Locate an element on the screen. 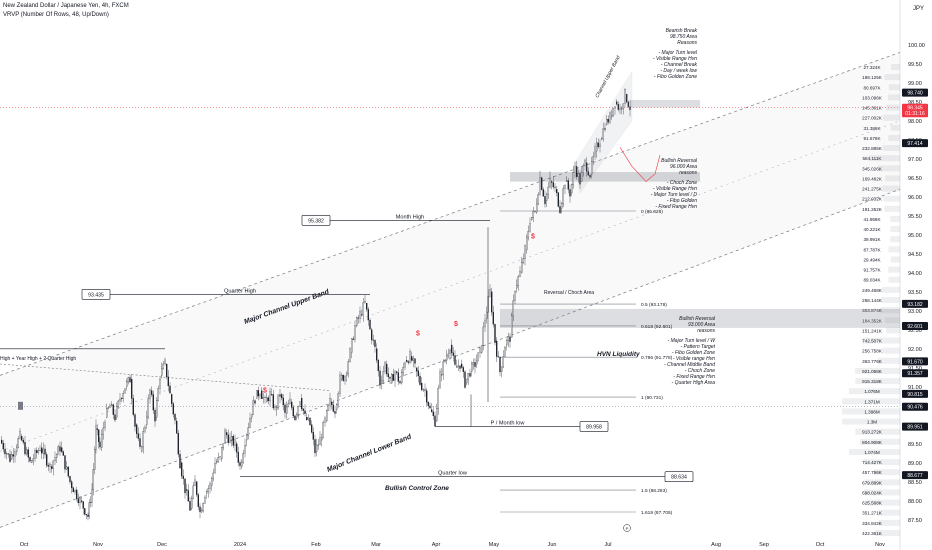 Image resolution: width=932 pixels, height=550 pixels. volume-profile-label: 363.776K is located at coordinates (872, 361).